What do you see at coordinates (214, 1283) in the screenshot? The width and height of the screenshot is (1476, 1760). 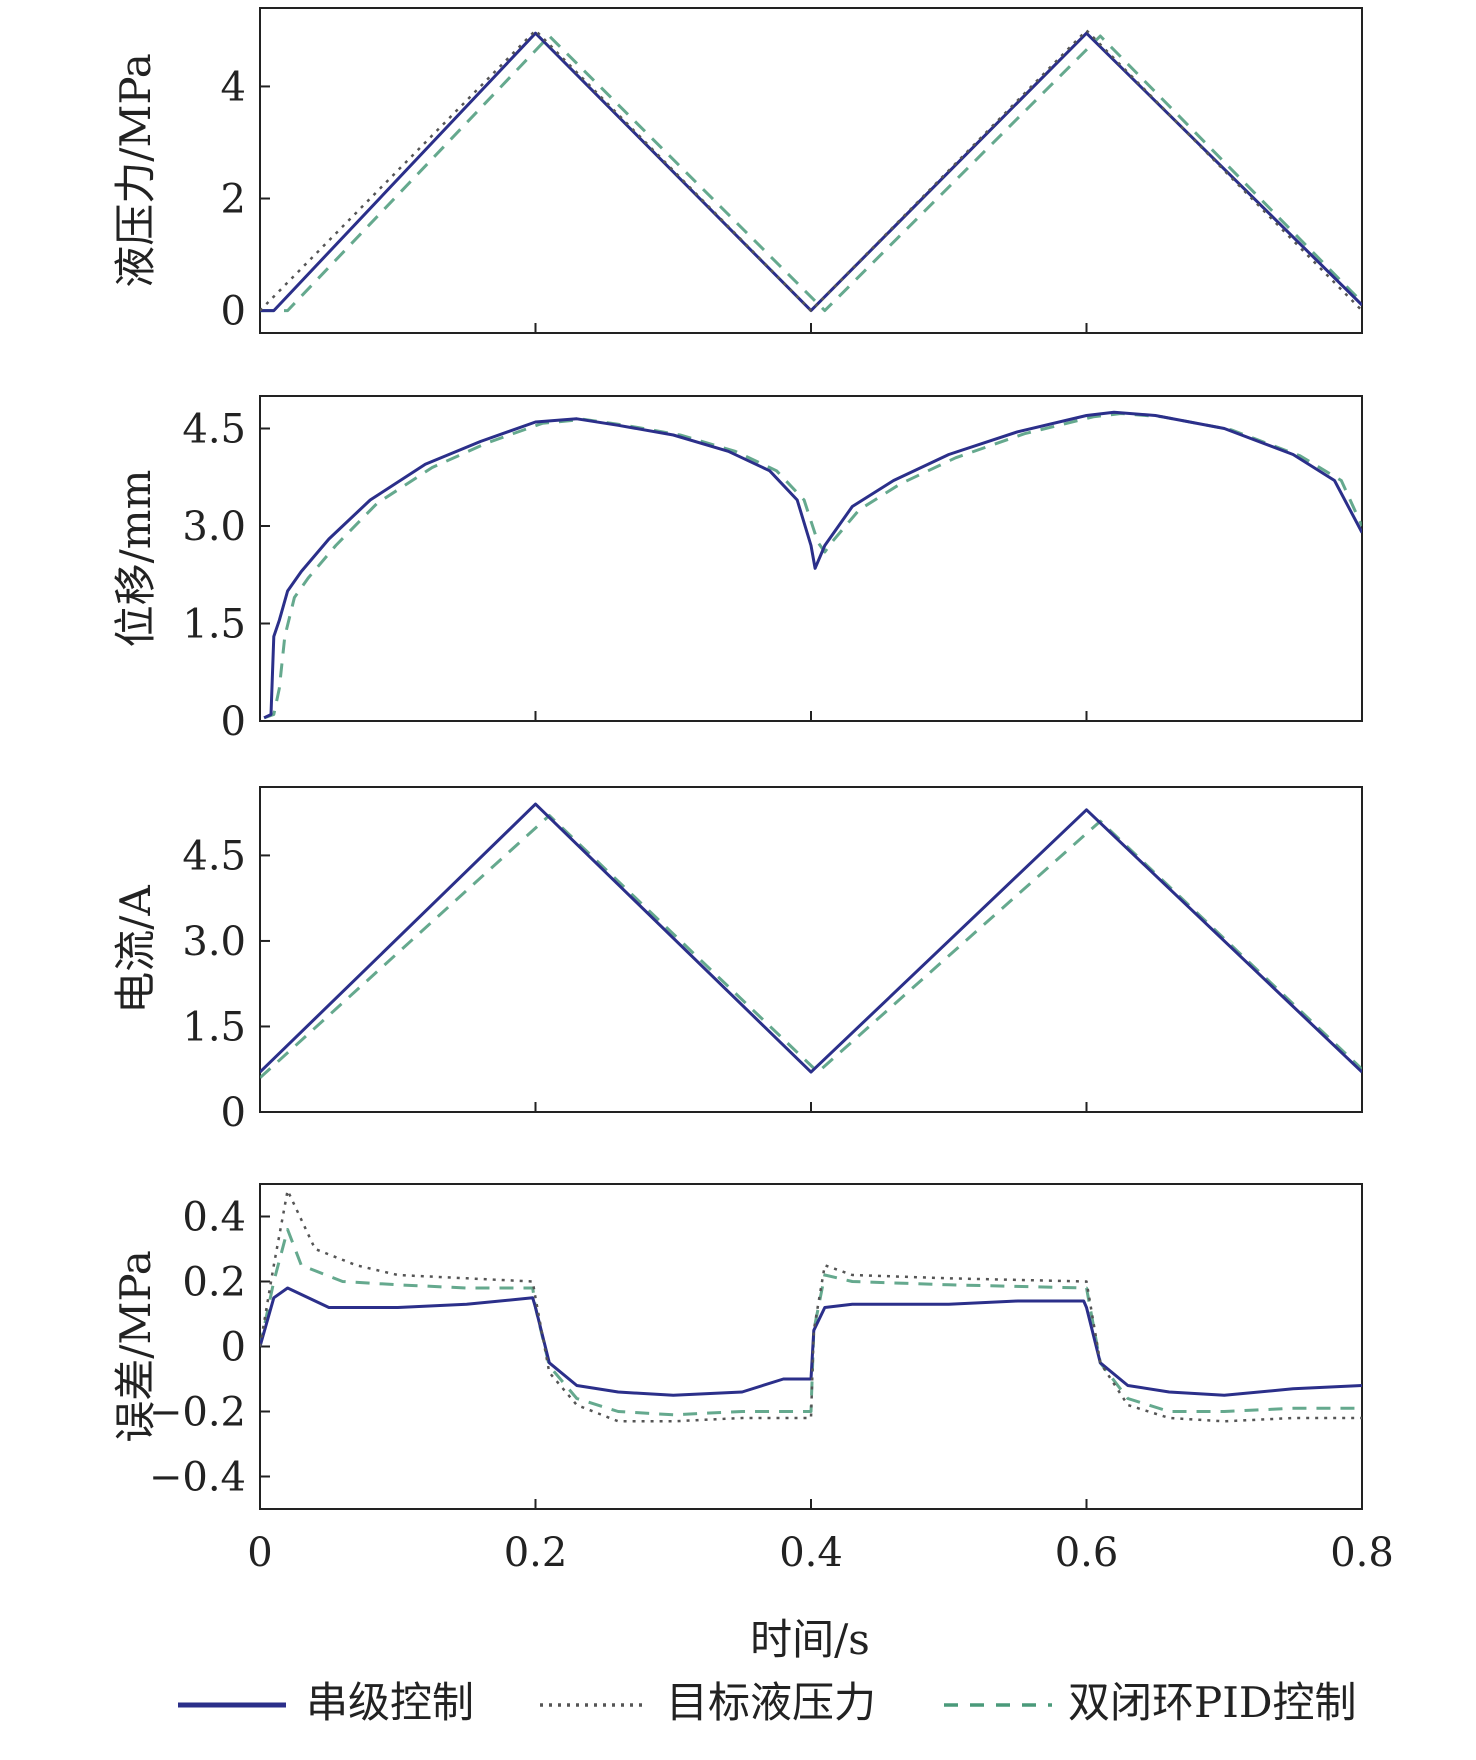 I see `y-tick-label: 0.2` at bounding box center [214, 1283].